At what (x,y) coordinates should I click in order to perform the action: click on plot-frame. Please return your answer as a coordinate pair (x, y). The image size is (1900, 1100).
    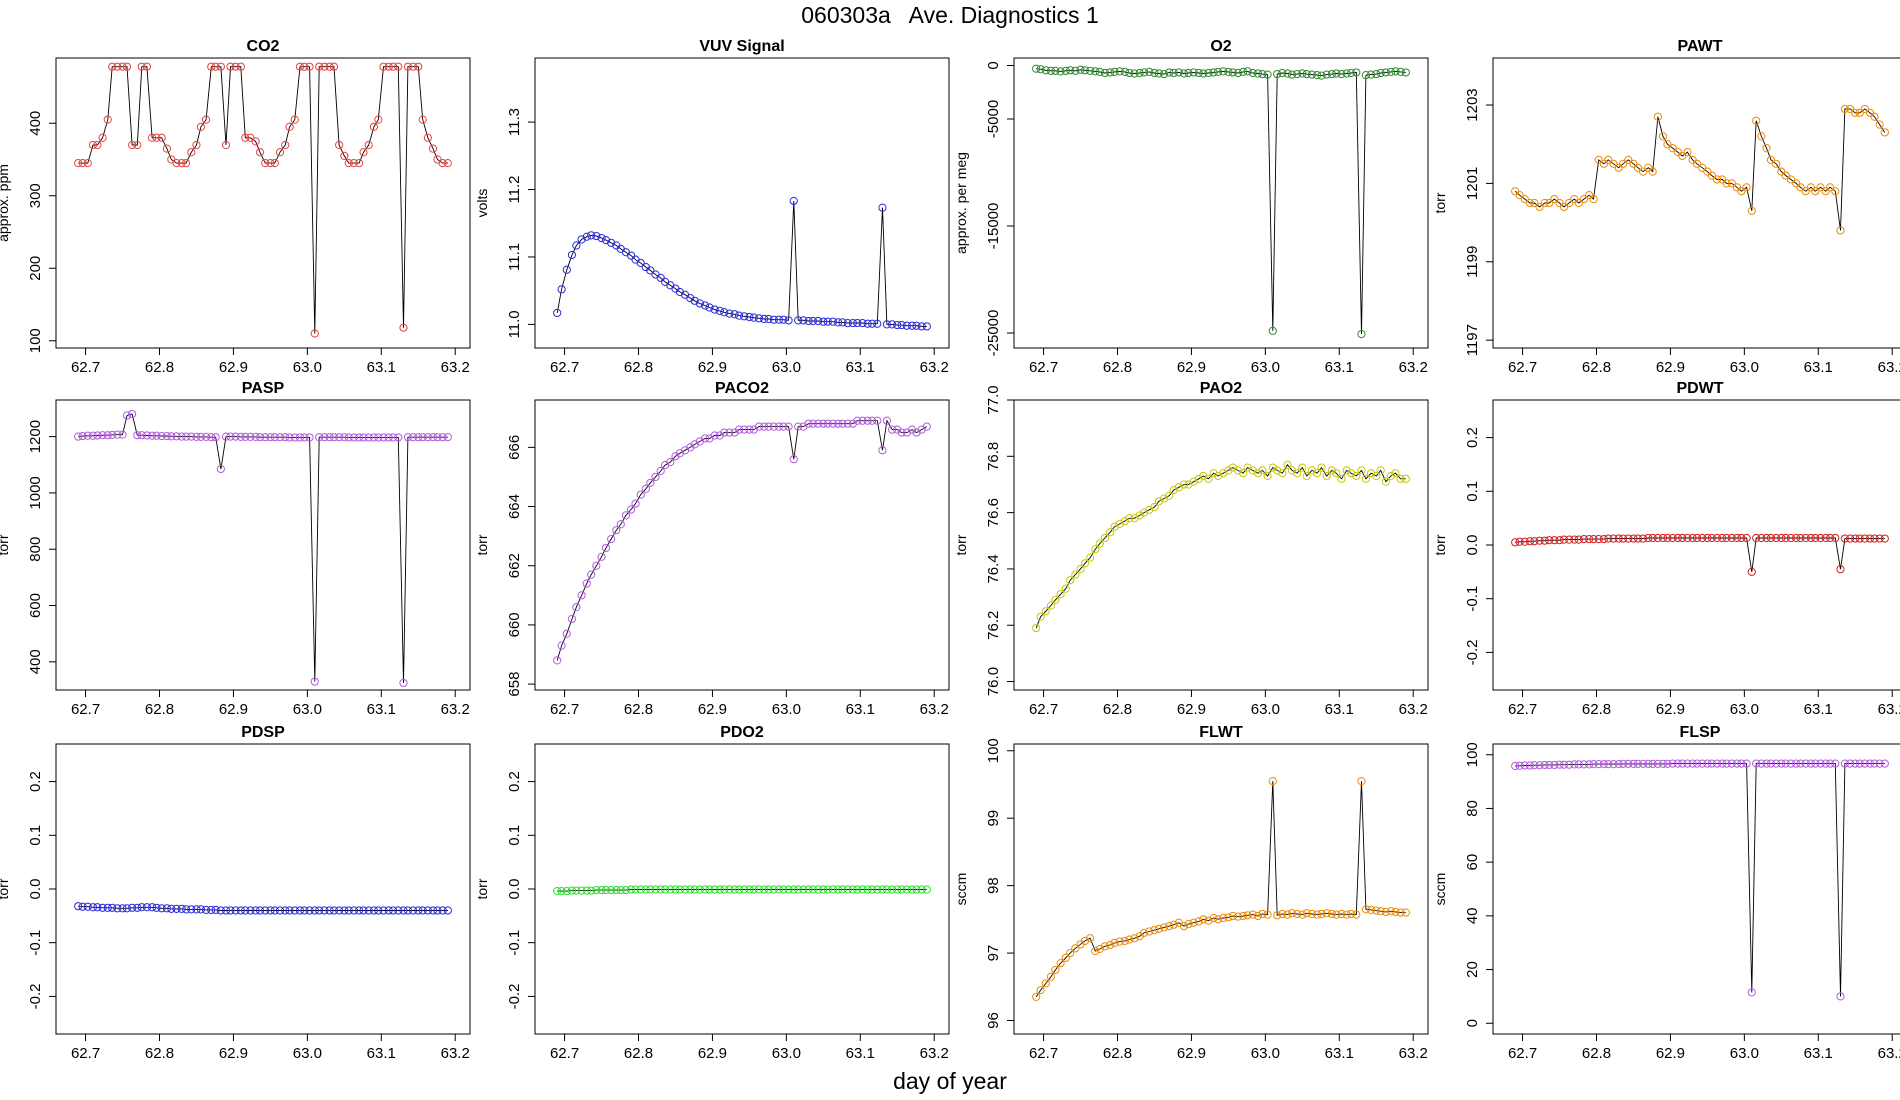
    Looking at the image, I should click on (1221, 889).